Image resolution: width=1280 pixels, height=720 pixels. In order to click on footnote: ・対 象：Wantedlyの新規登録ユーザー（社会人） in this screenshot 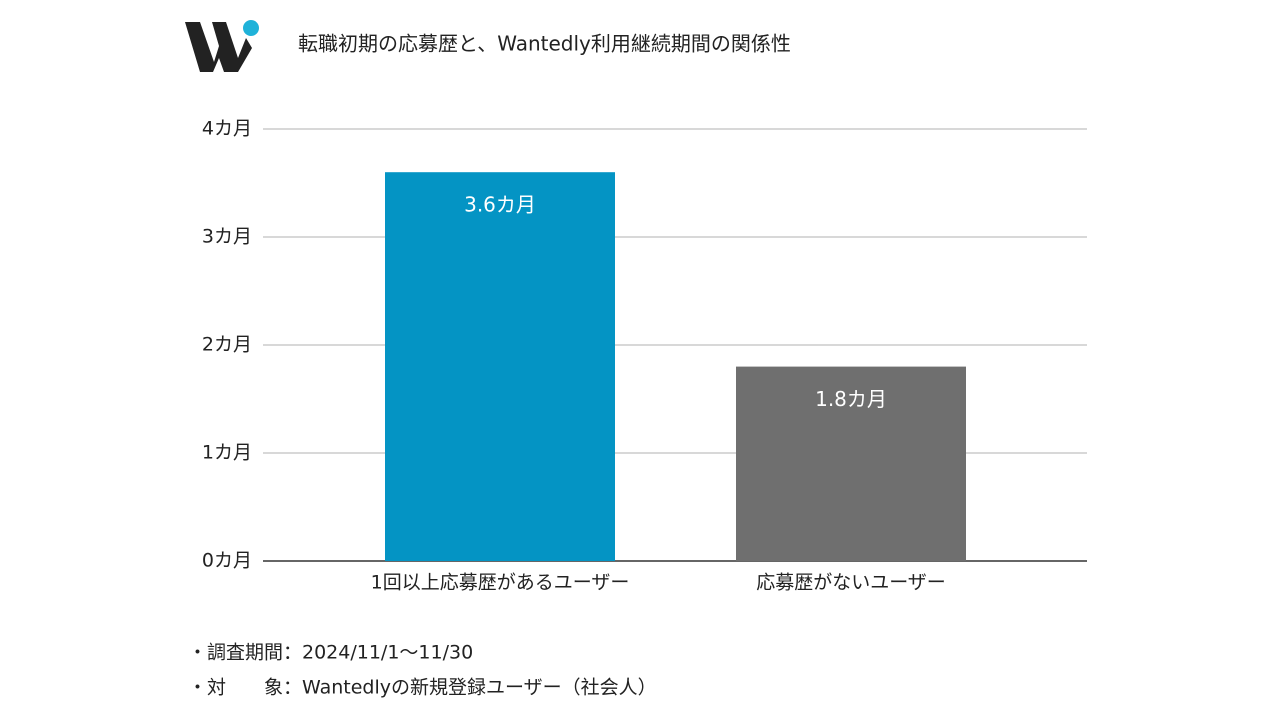, I will do `click(422, 688)`.